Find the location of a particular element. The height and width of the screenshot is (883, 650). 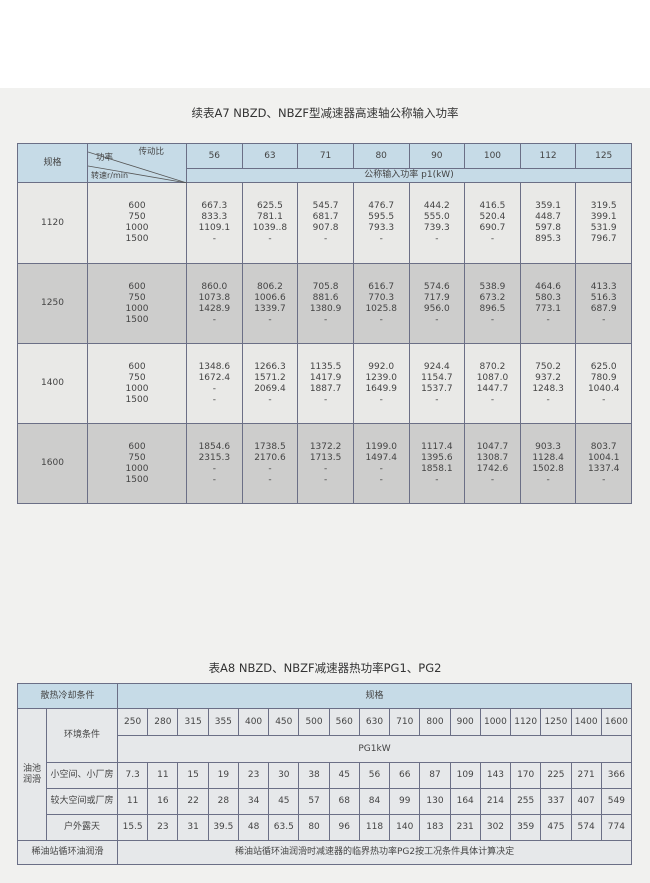

power-cell: 1199.0 1497.4- - is located at coordinates (381, 463).